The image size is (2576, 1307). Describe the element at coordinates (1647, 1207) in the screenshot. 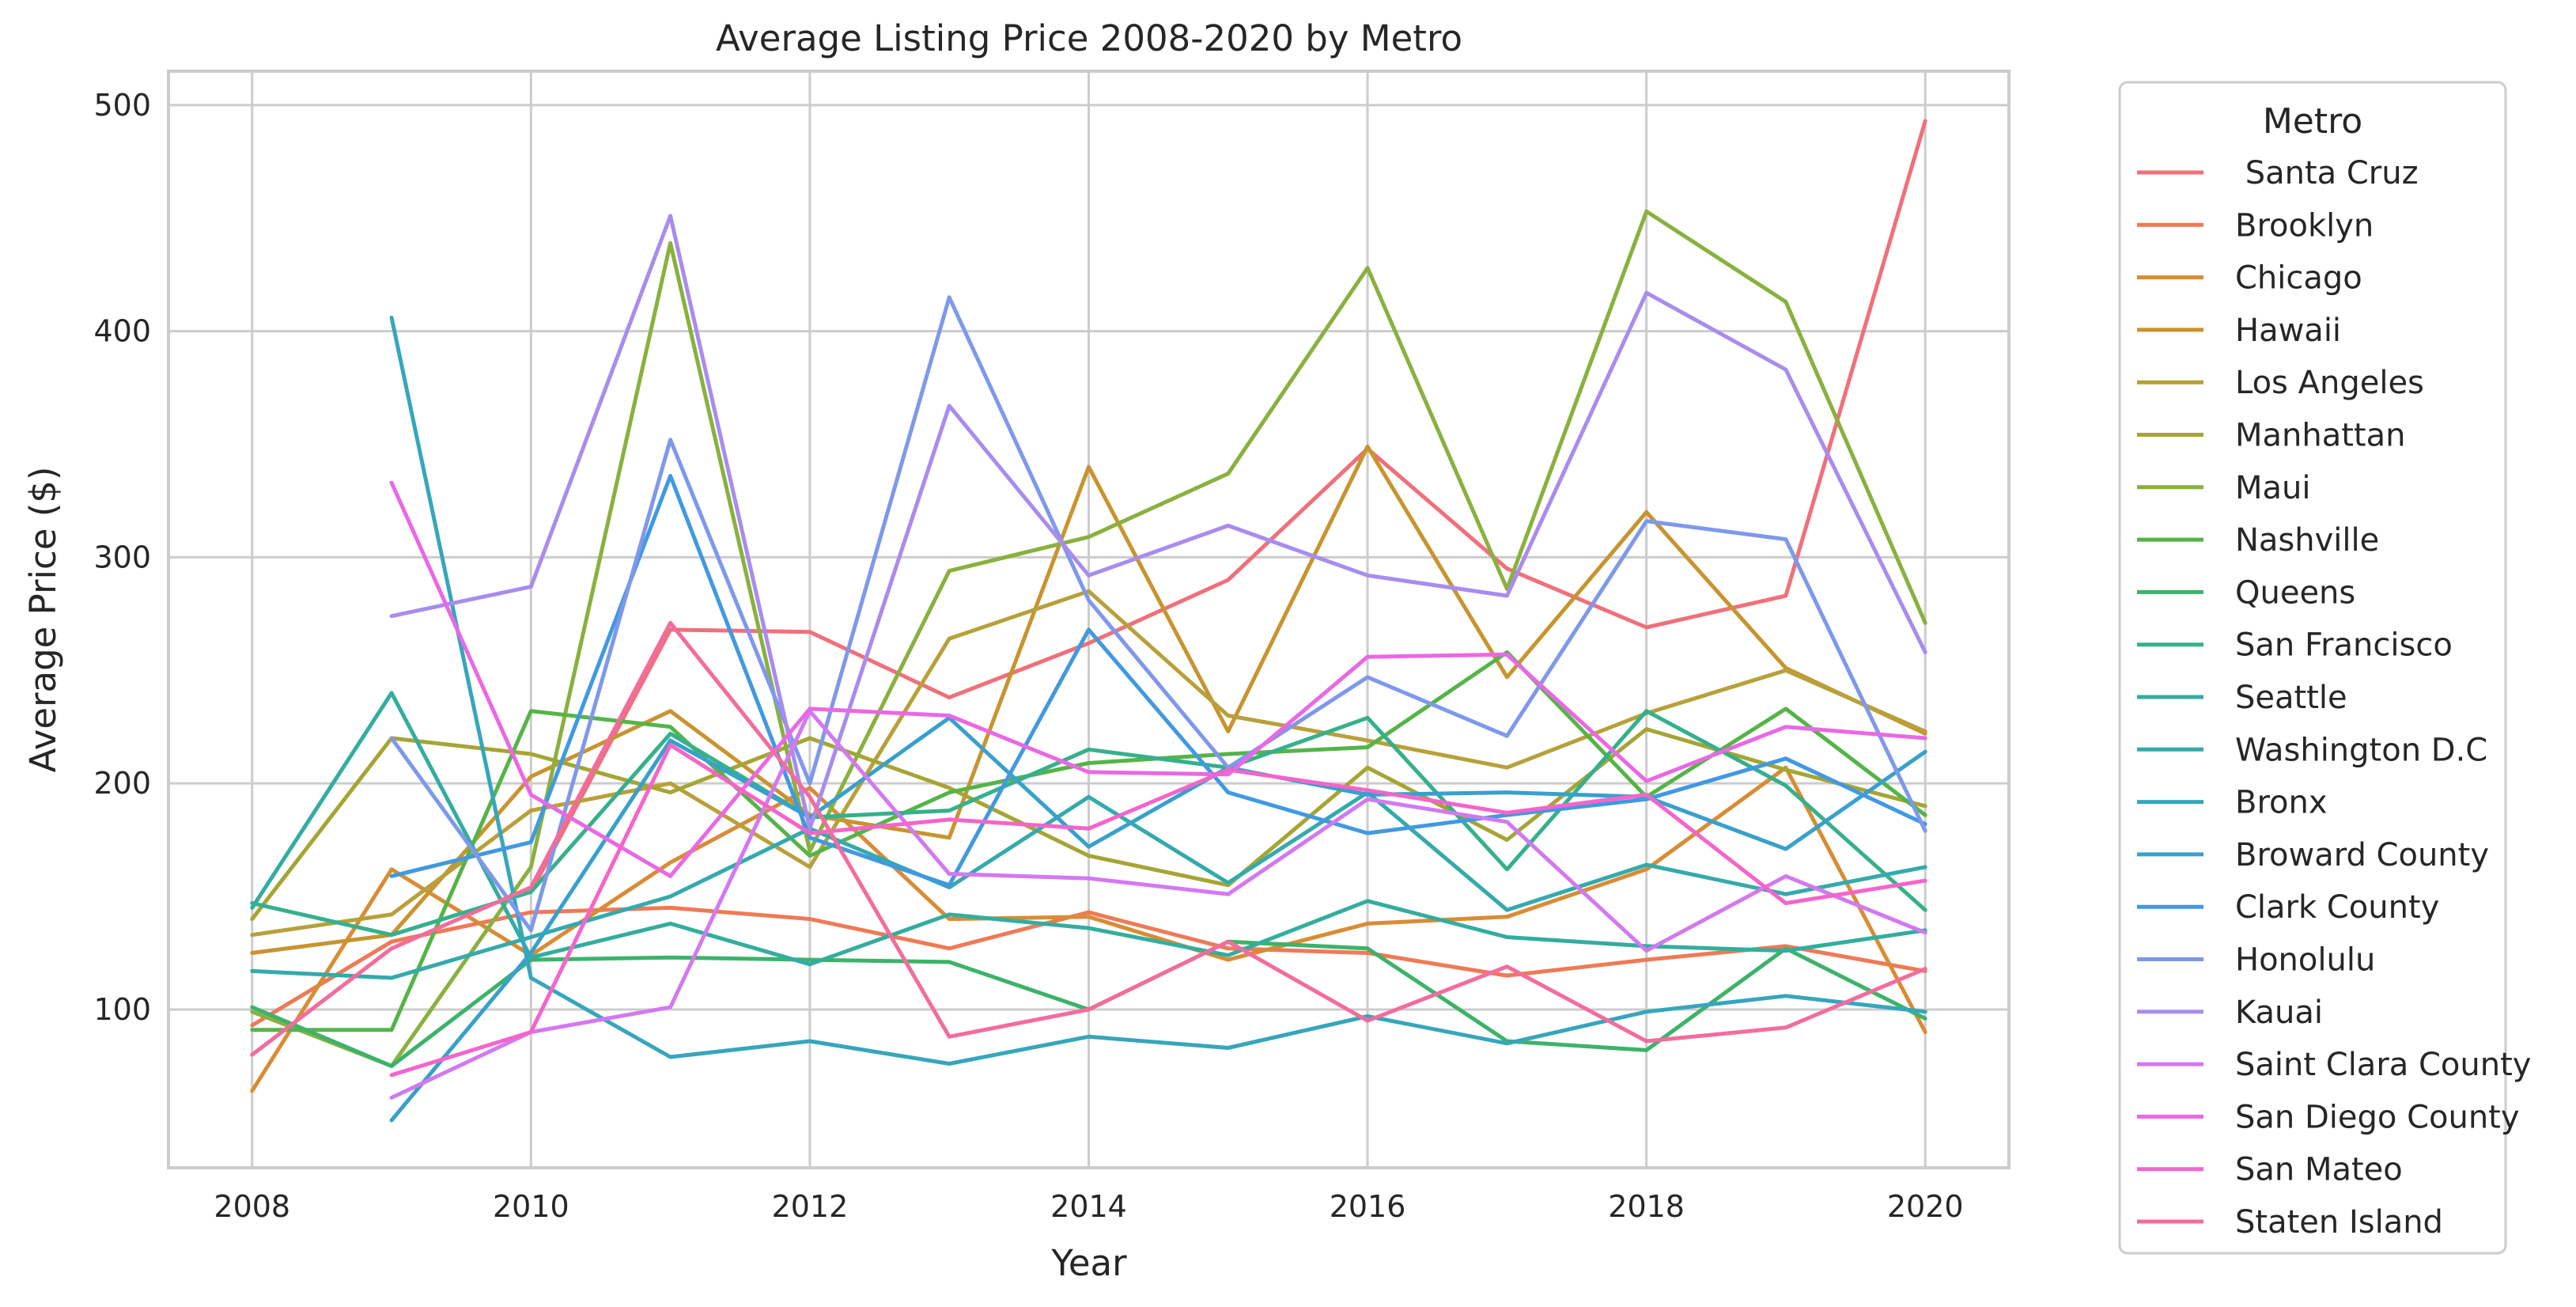

I see `x-tick-label: 2018` at that location.